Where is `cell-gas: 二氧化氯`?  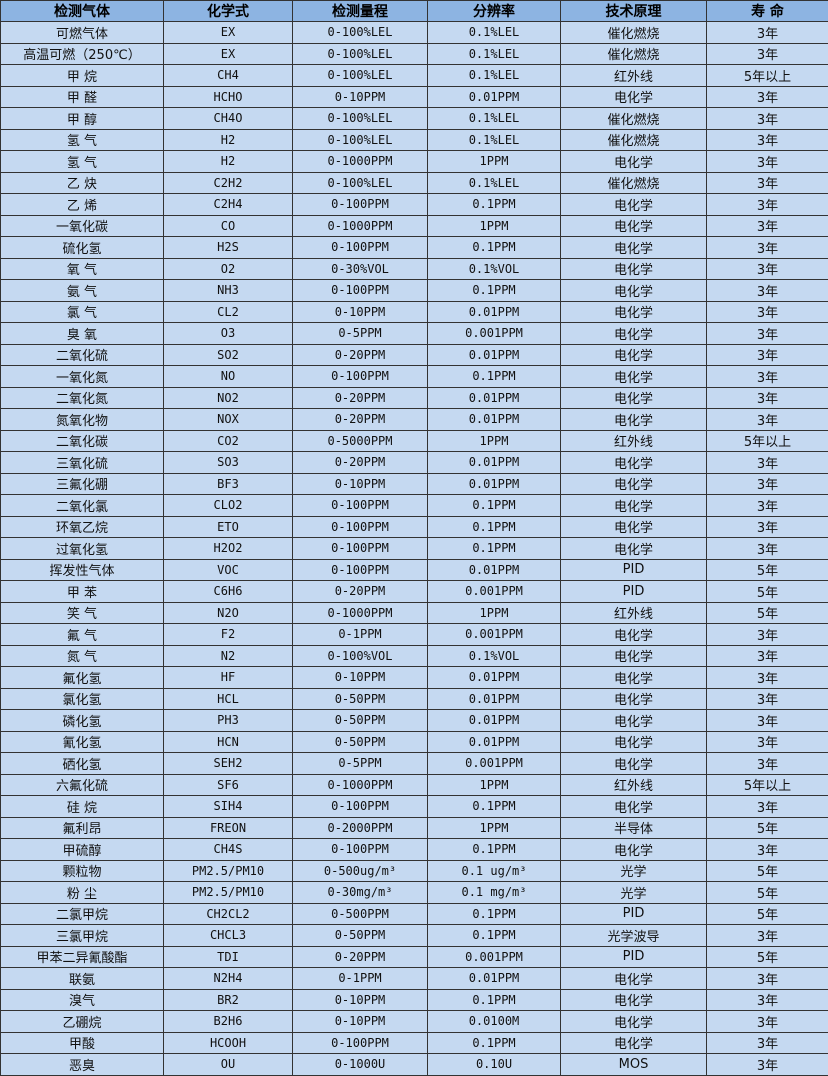 cell-gas: 二氧化氯 is located at coordinates (82, 506).